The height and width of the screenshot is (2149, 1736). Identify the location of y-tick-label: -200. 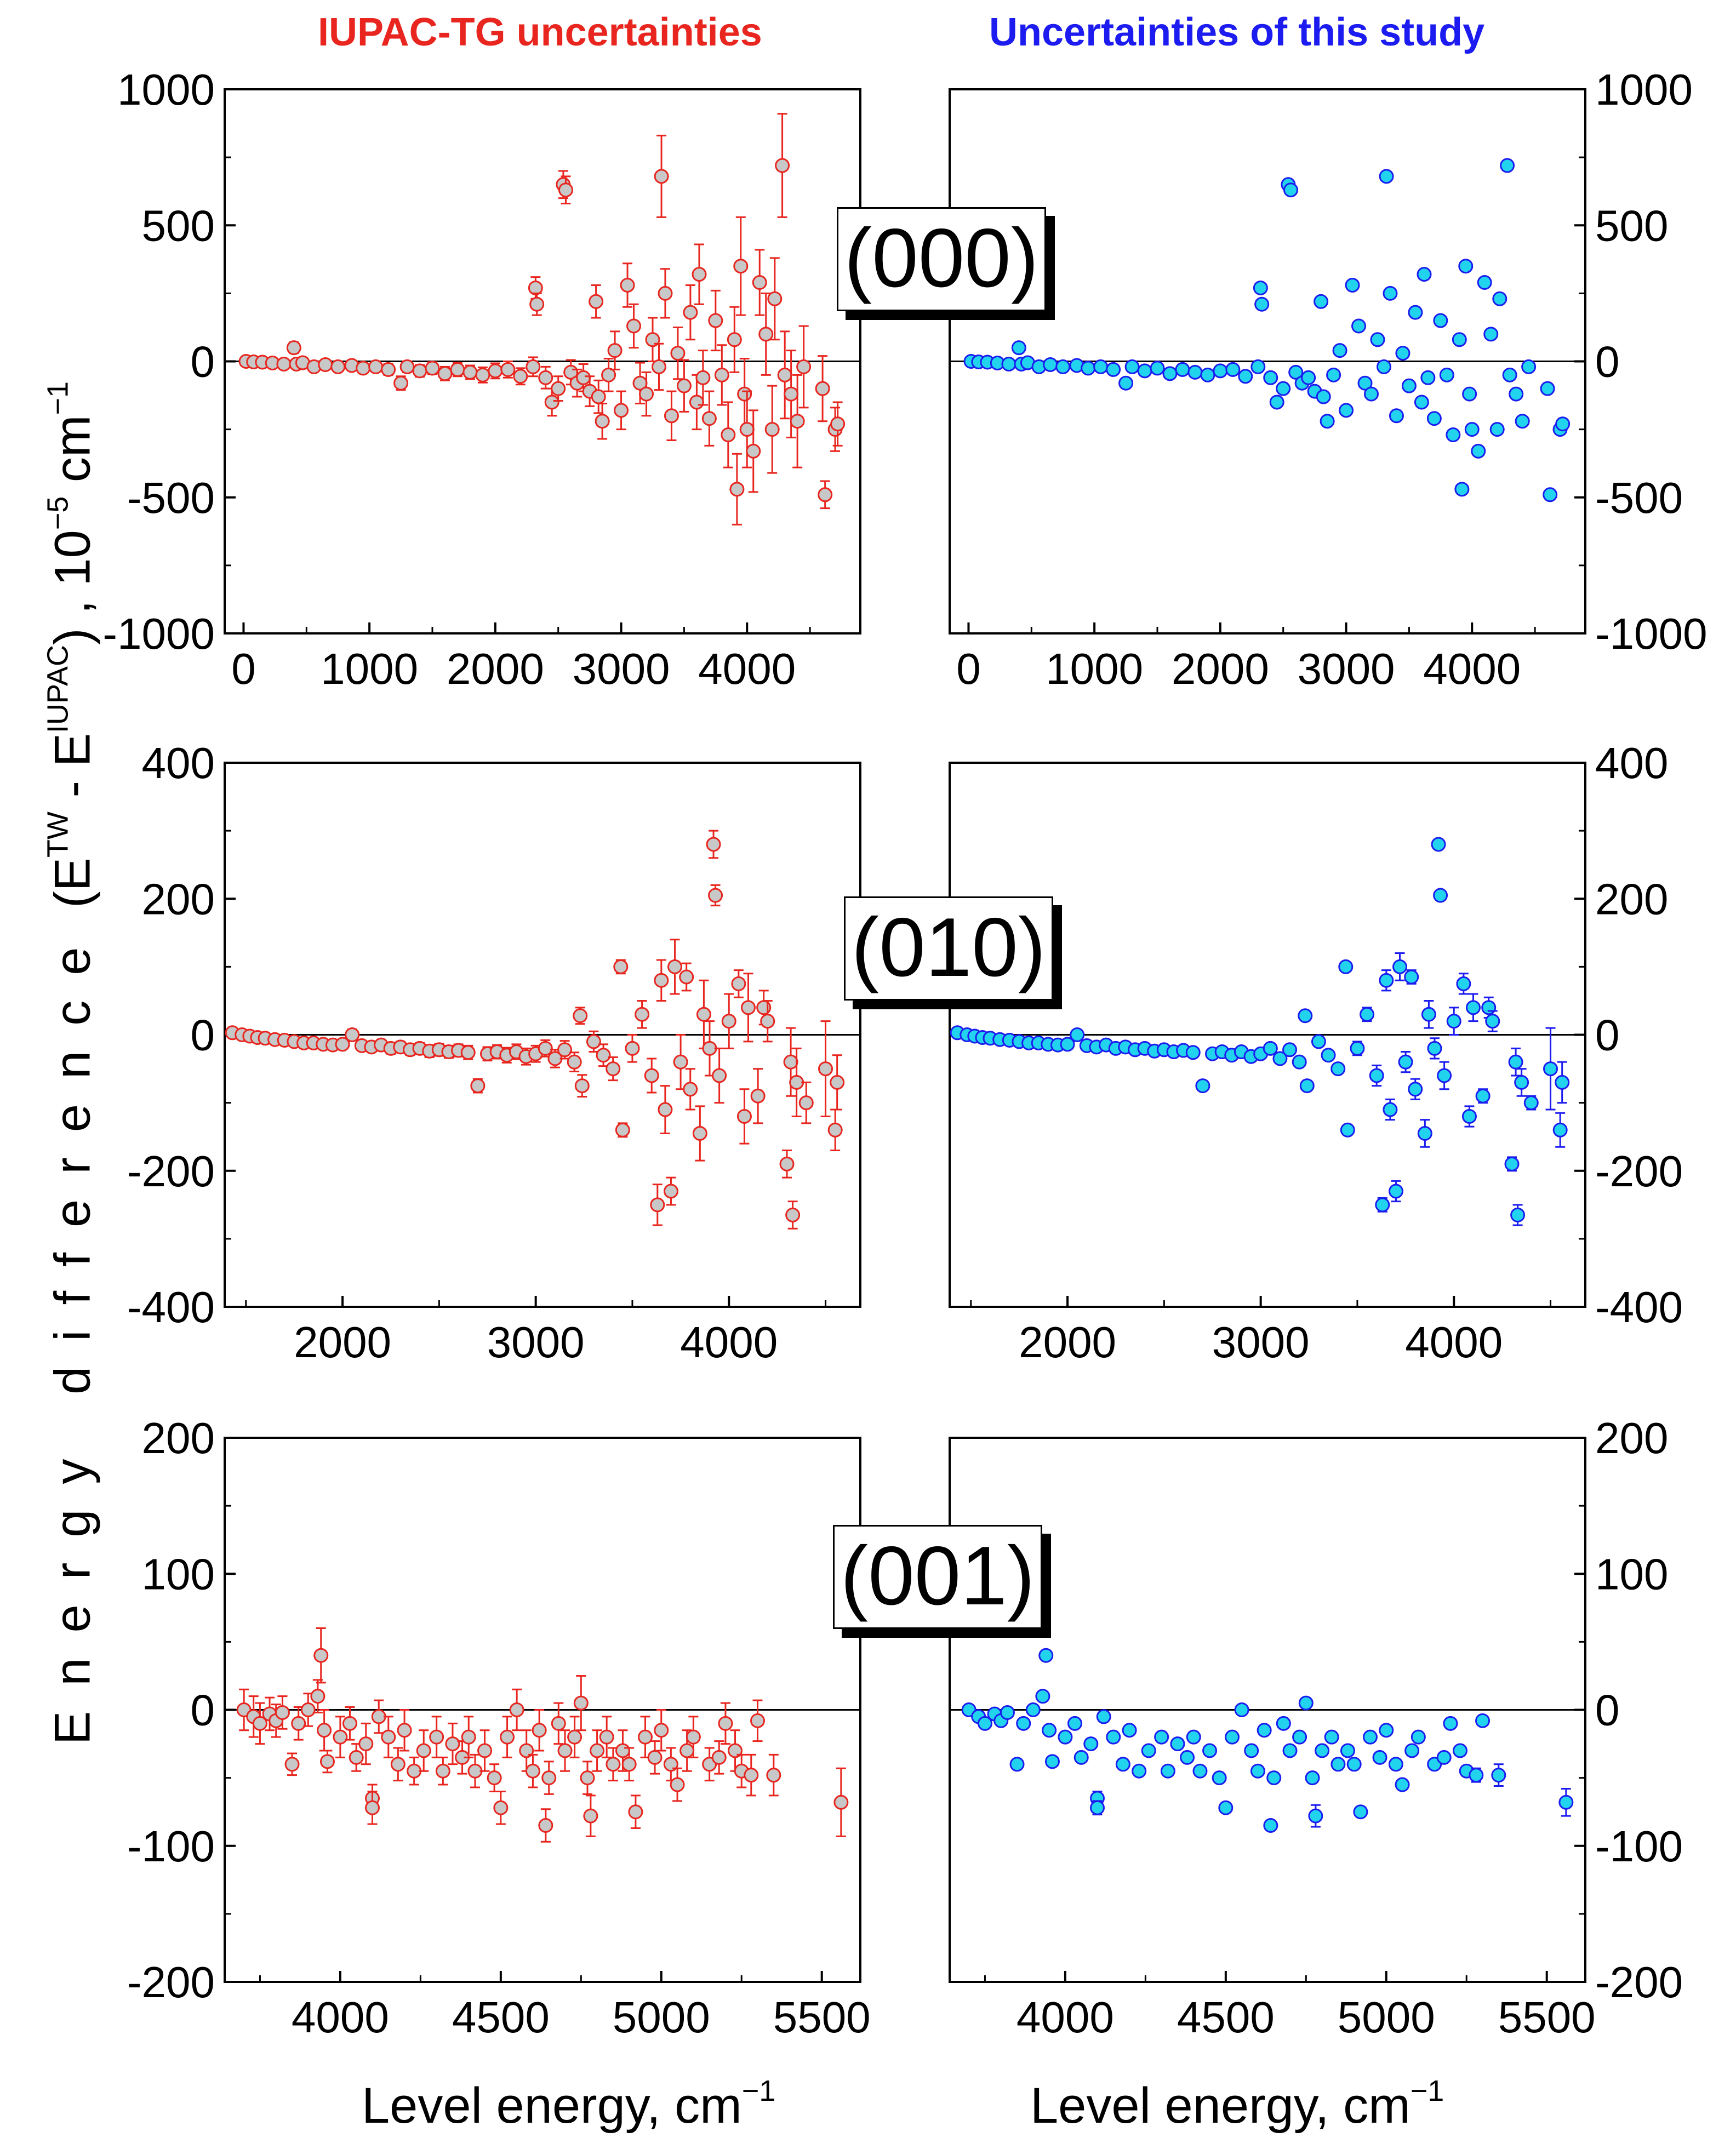
(171, 1982).